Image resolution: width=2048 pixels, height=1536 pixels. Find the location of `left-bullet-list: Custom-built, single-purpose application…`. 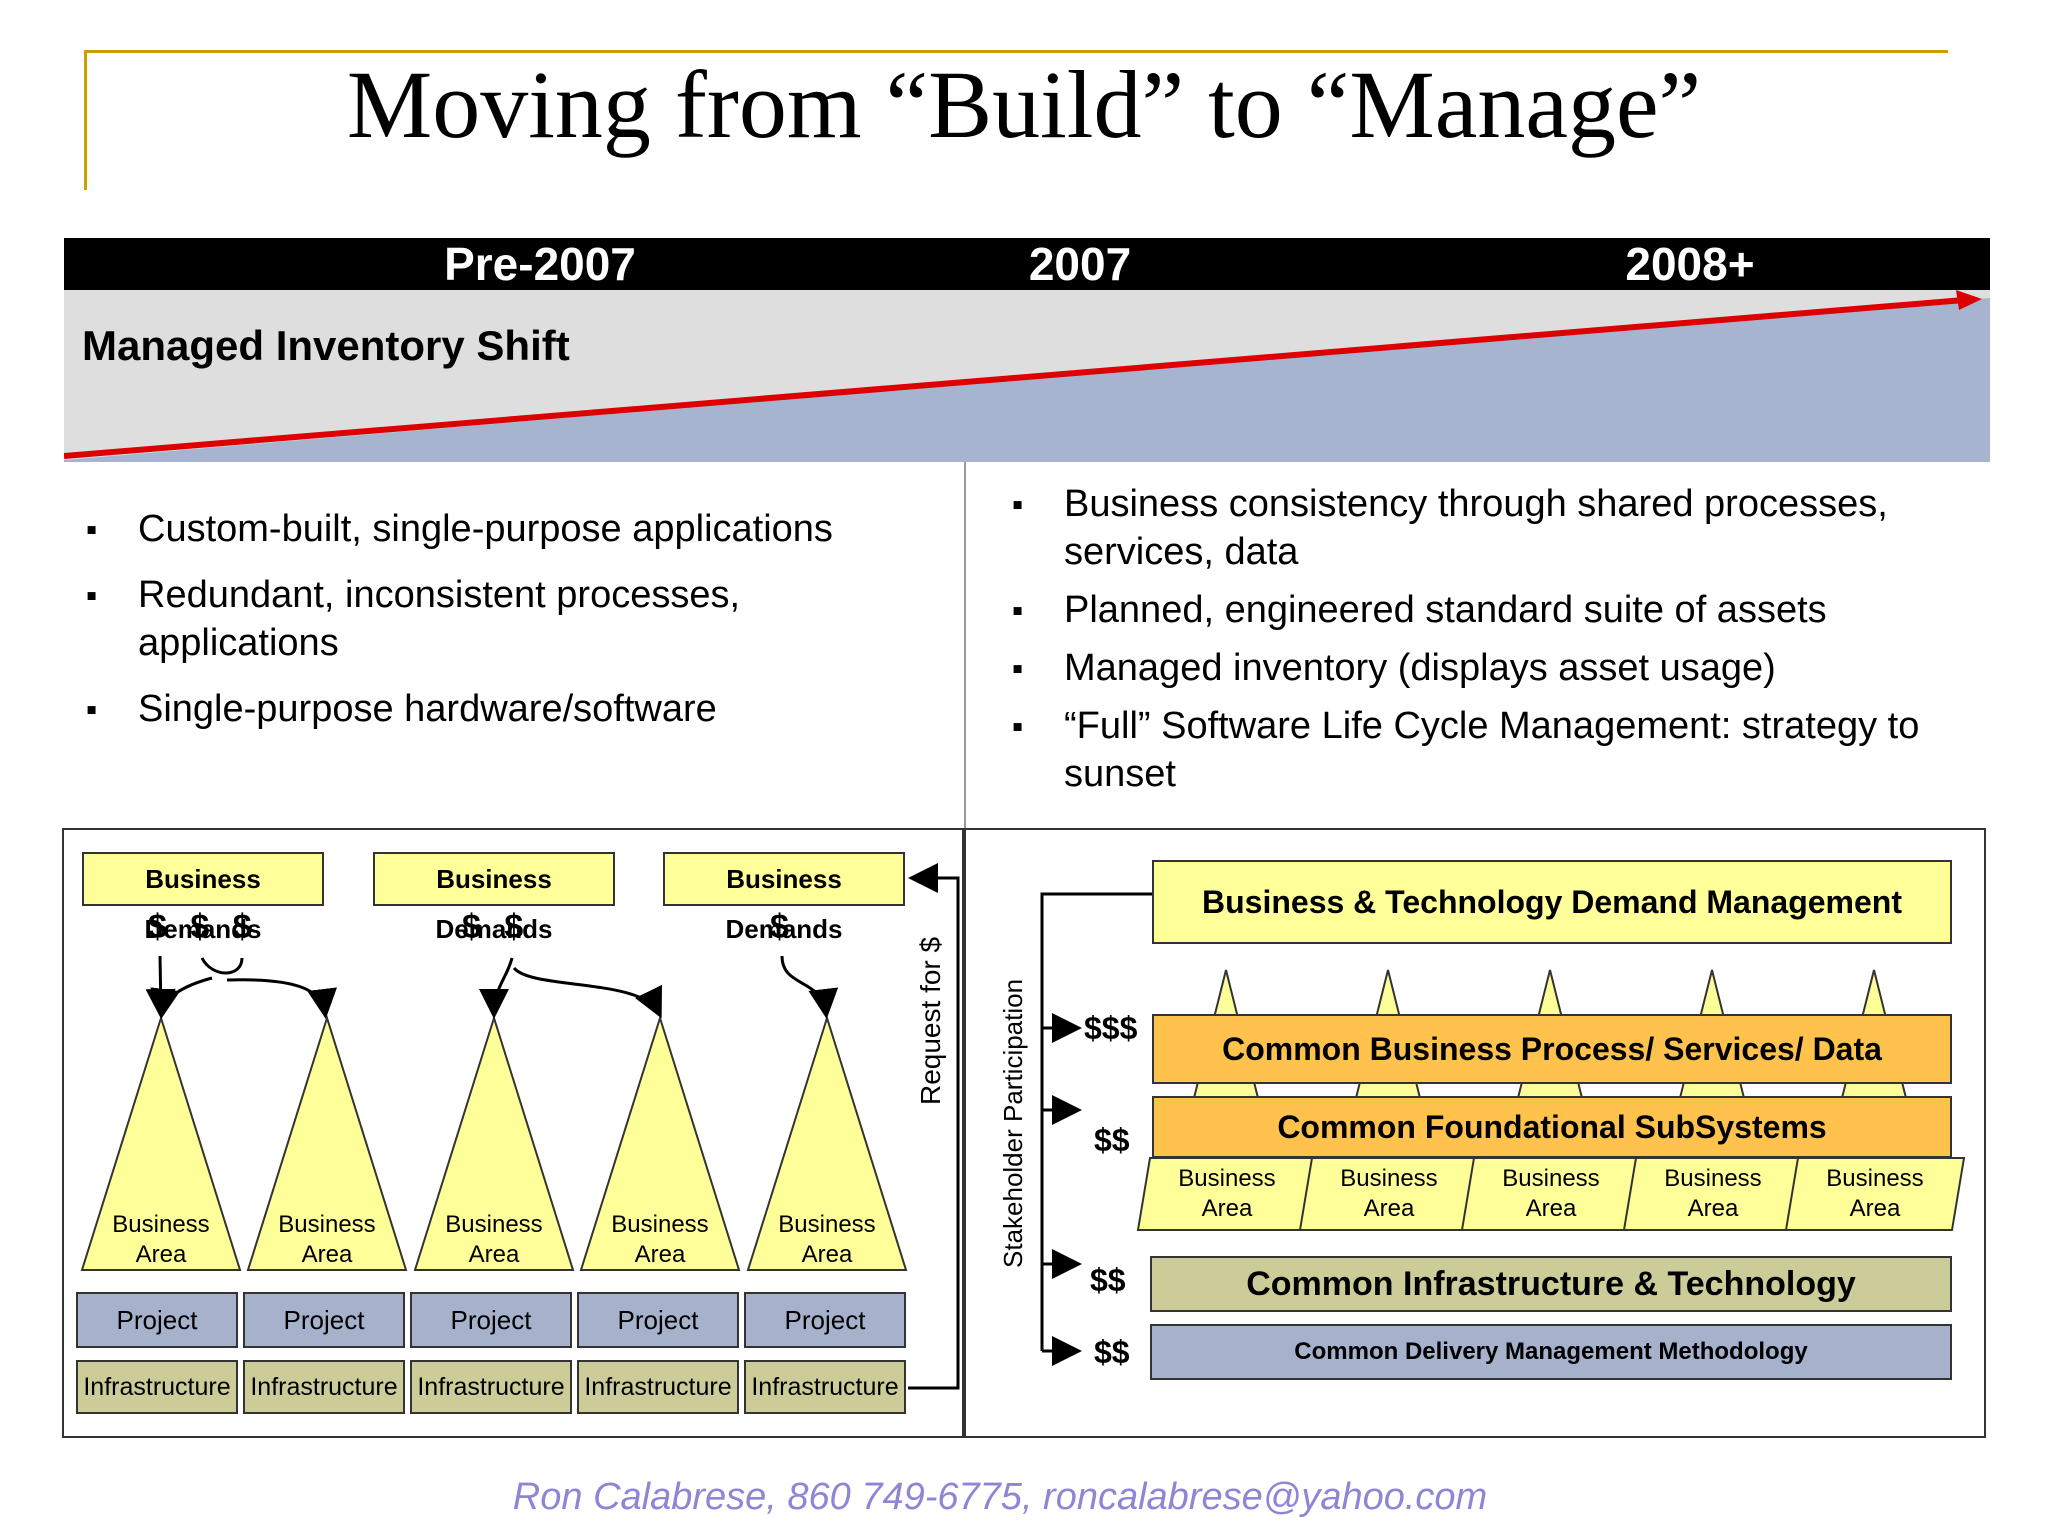

left-bullet-list: Custom-built, single-purpose application… is located at coordinates (516, 628).